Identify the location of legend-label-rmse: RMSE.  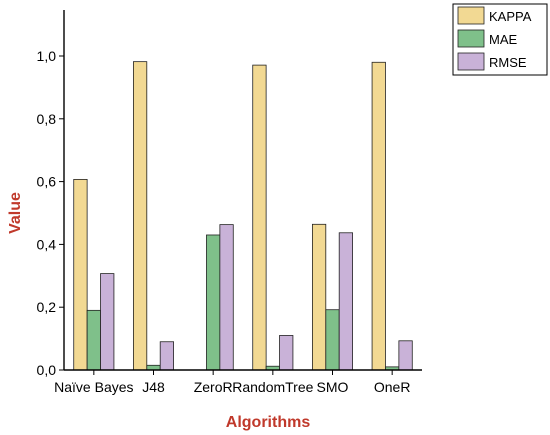
(508, 62).